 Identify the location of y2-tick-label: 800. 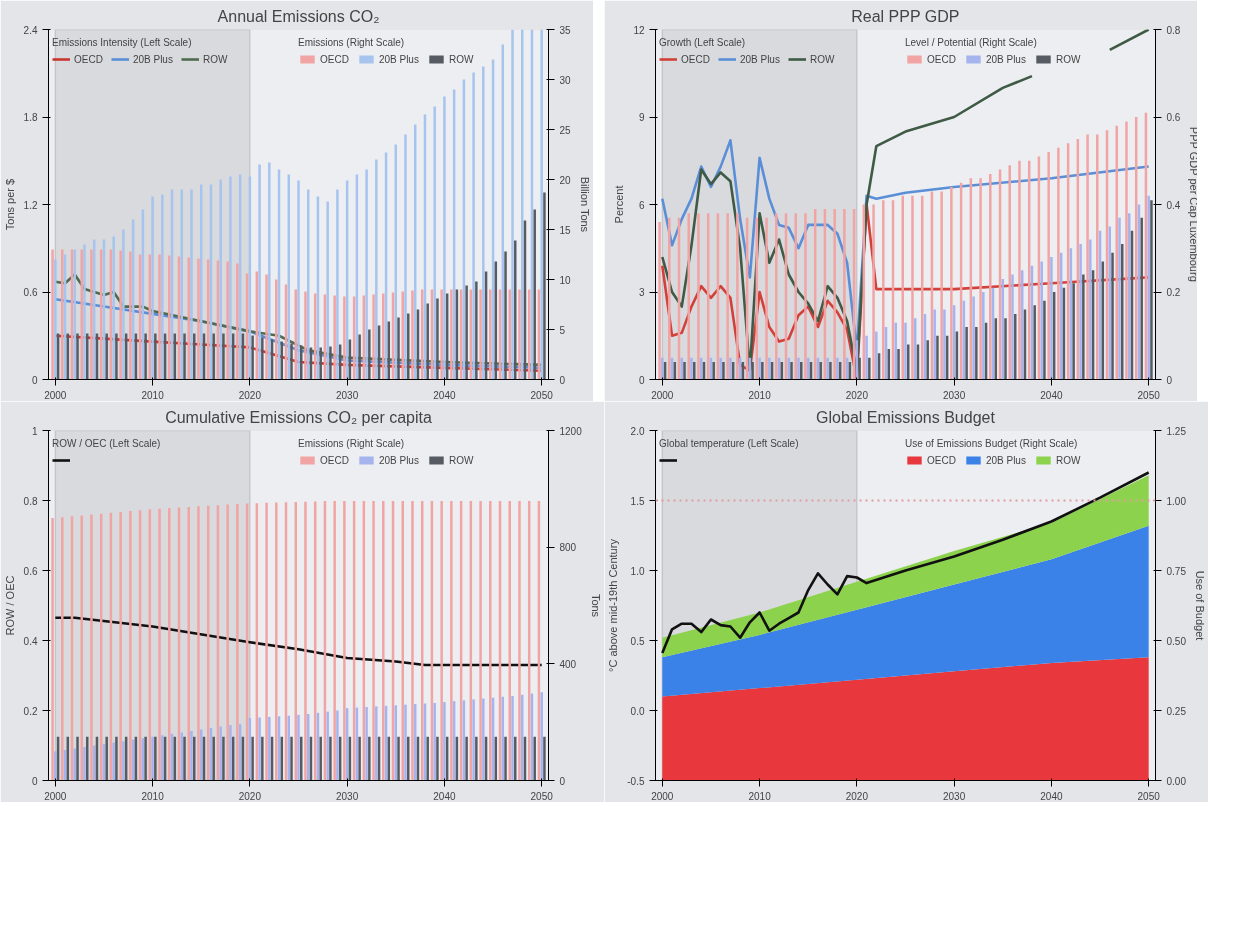
(568, 548).